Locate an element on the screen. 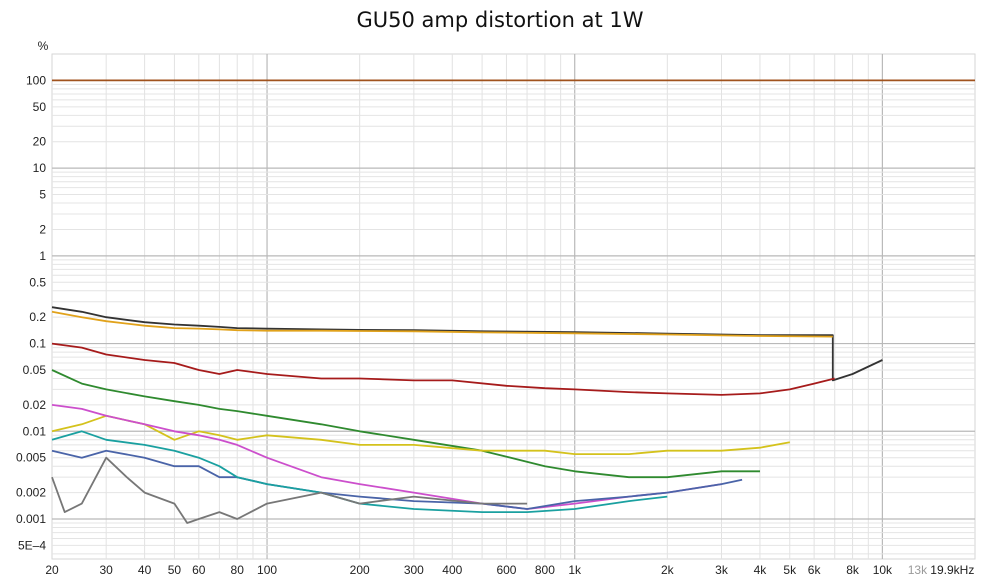 This screenshot has width=1000, height=580. x-tick-label: 6k is located at coordinates (815, 570).